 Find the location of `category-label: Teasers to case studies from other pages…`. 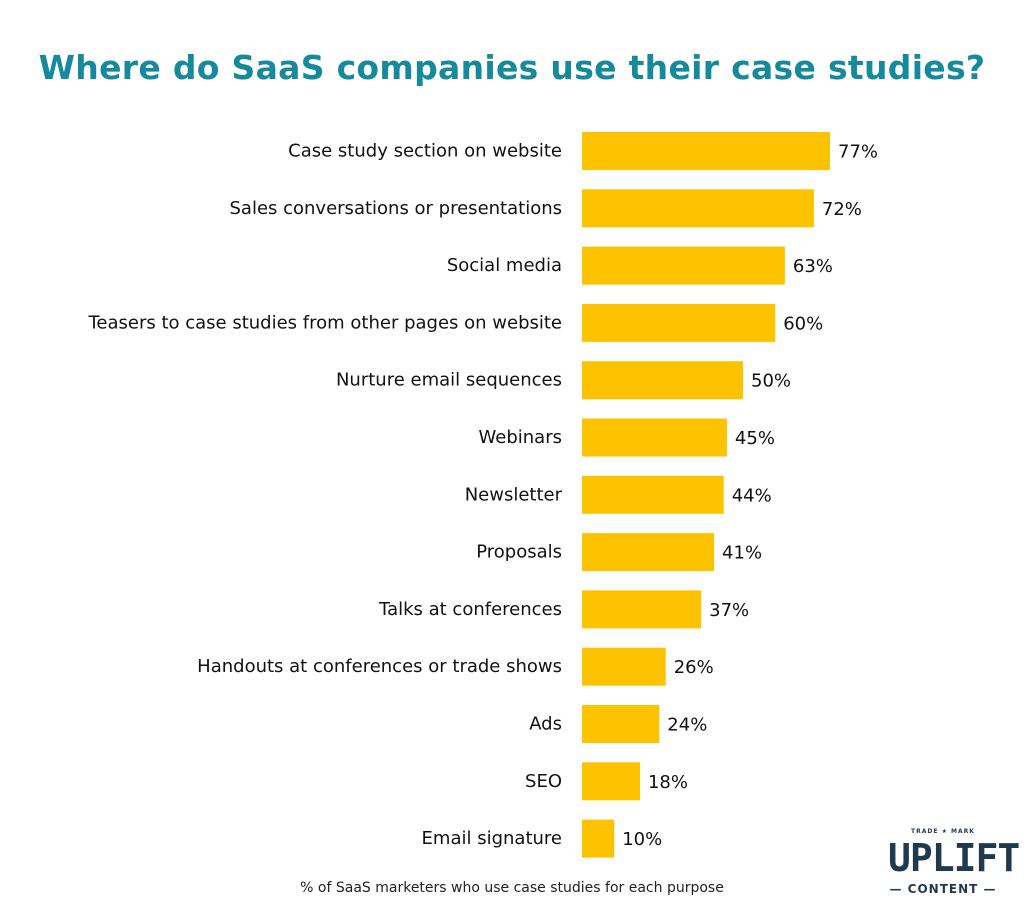

category-label: Teasers to case studies from other pages… is located at coordinates (324, 322).